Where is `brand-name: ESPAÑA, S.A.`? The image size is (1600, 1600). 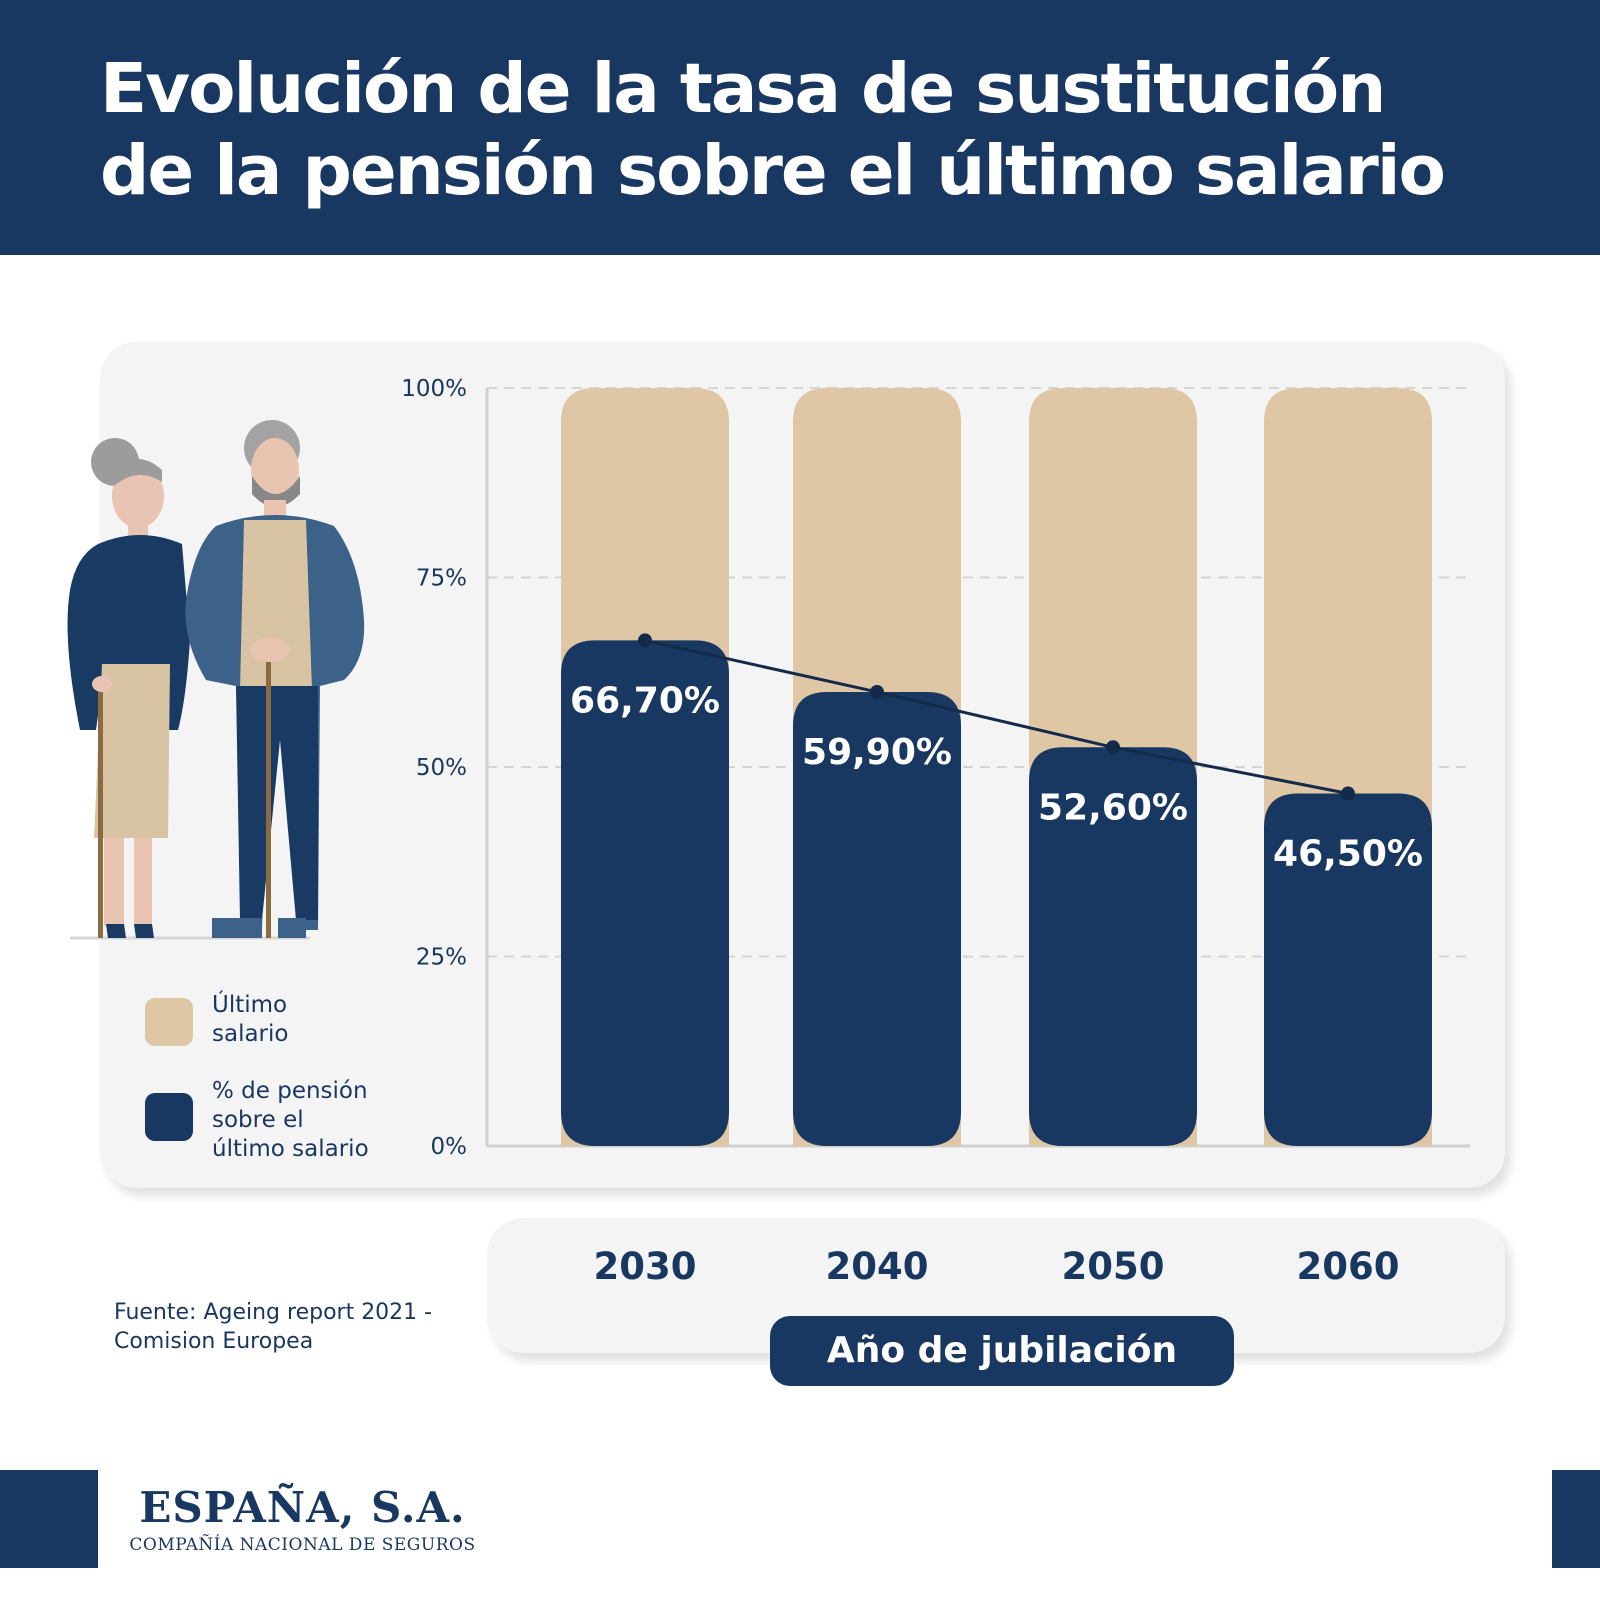 brand-name: ESPAÑA, S.A. is located at coordinates (302, 1507).